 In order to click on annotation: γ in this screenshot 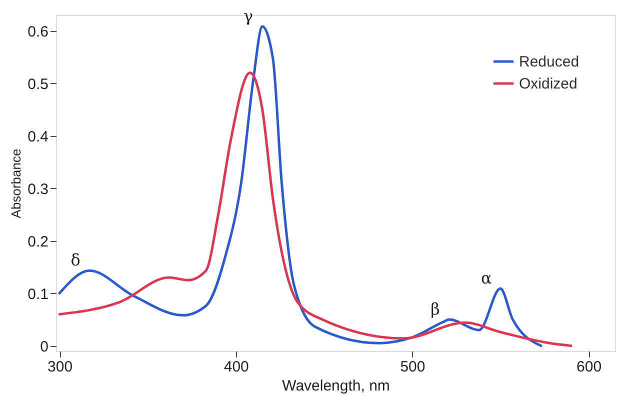, I will do `click(249, 16)`.